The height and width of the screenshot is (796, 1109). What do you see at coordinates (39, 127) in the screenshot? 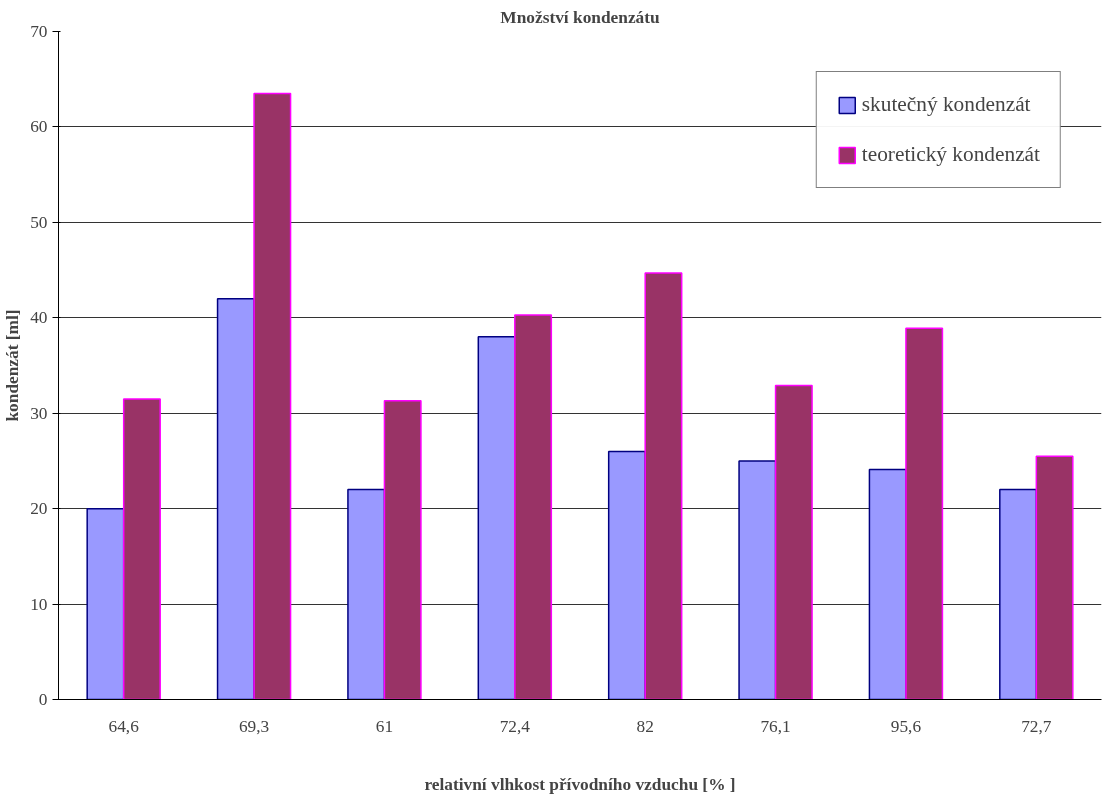
I see `y-tick-label: 60` at bounding box center [39, 127].